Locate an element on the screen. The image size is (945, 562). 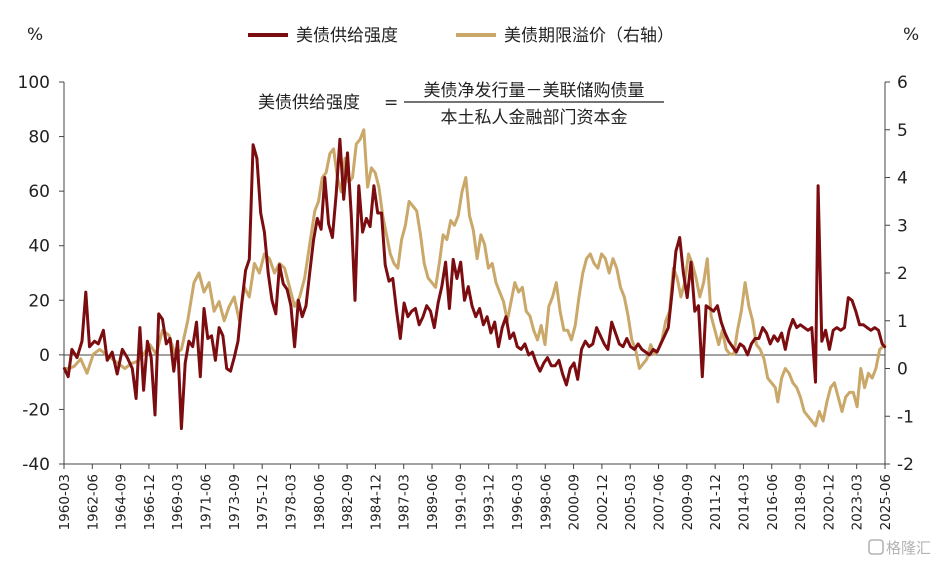
left-tick-label: 0 is located at coordinates (44, 356).